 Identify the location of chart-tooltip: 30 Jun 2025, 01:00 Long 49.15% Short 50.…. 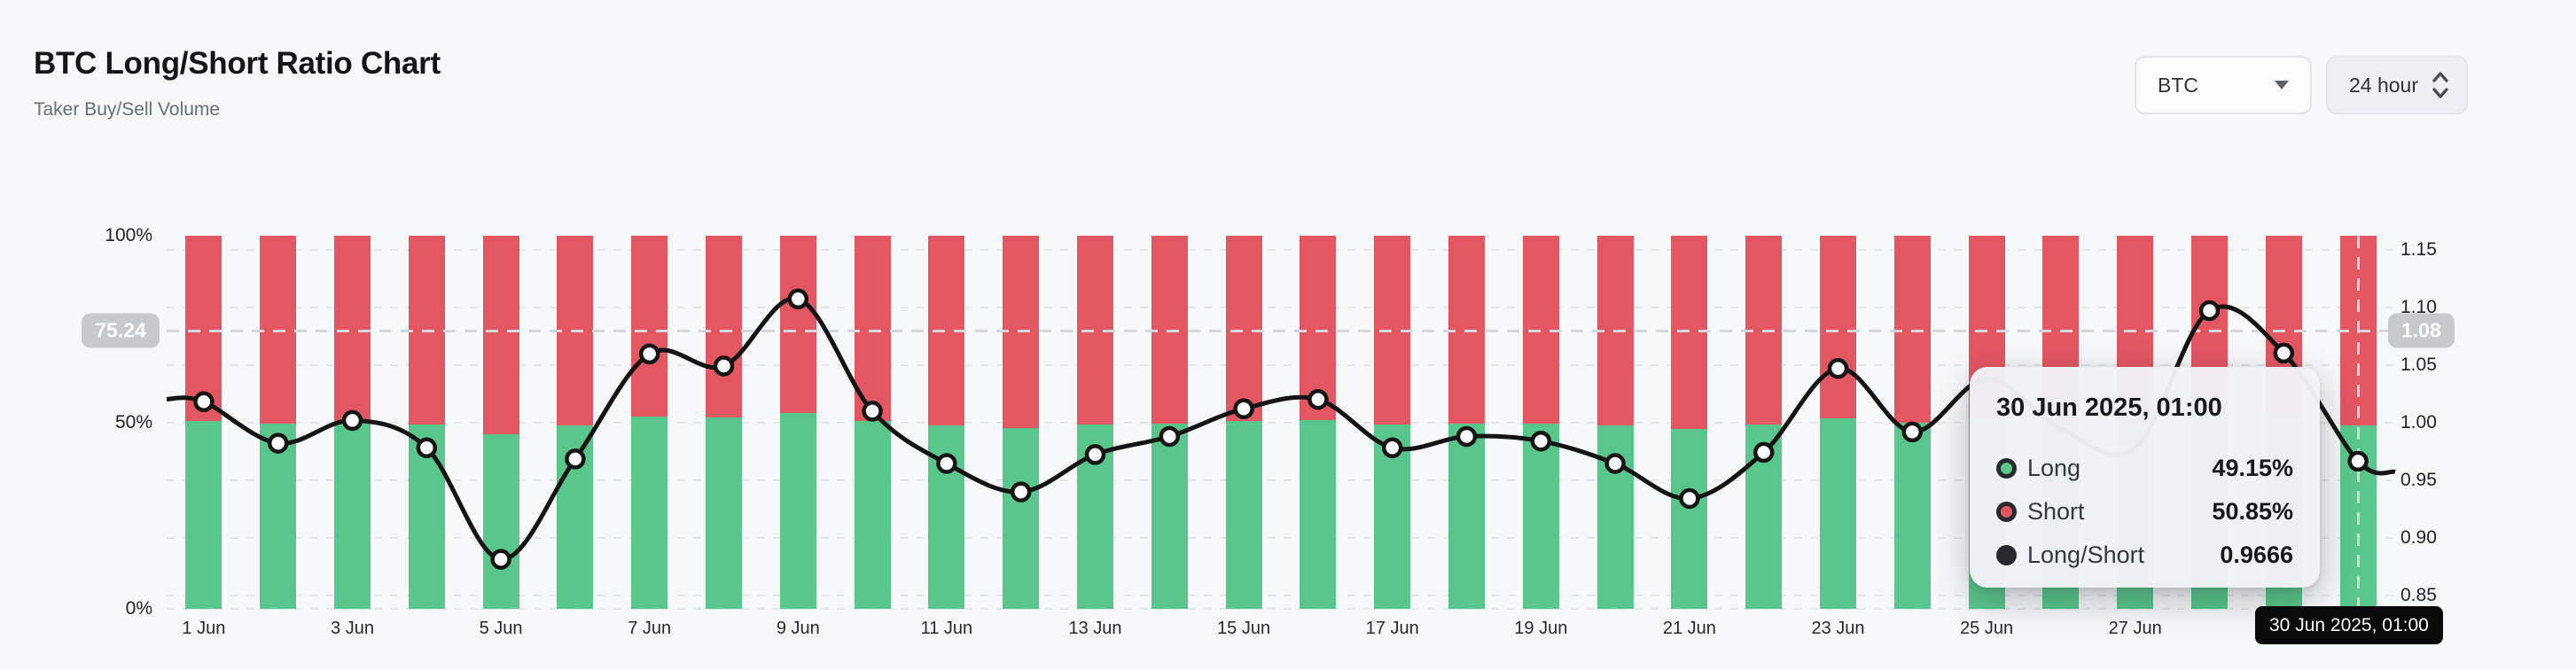
(2145, 477).